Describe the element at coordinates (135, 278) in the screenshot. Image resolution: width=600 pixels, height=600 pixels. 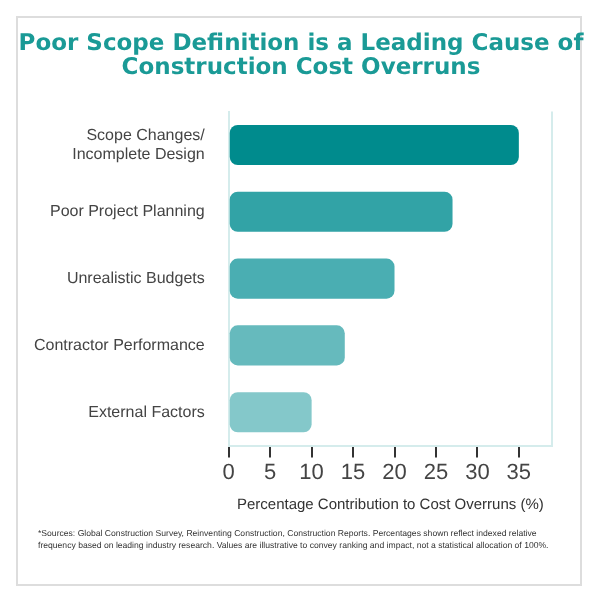
I see `y-tick-label: Unrealistic Budgets` at that location.